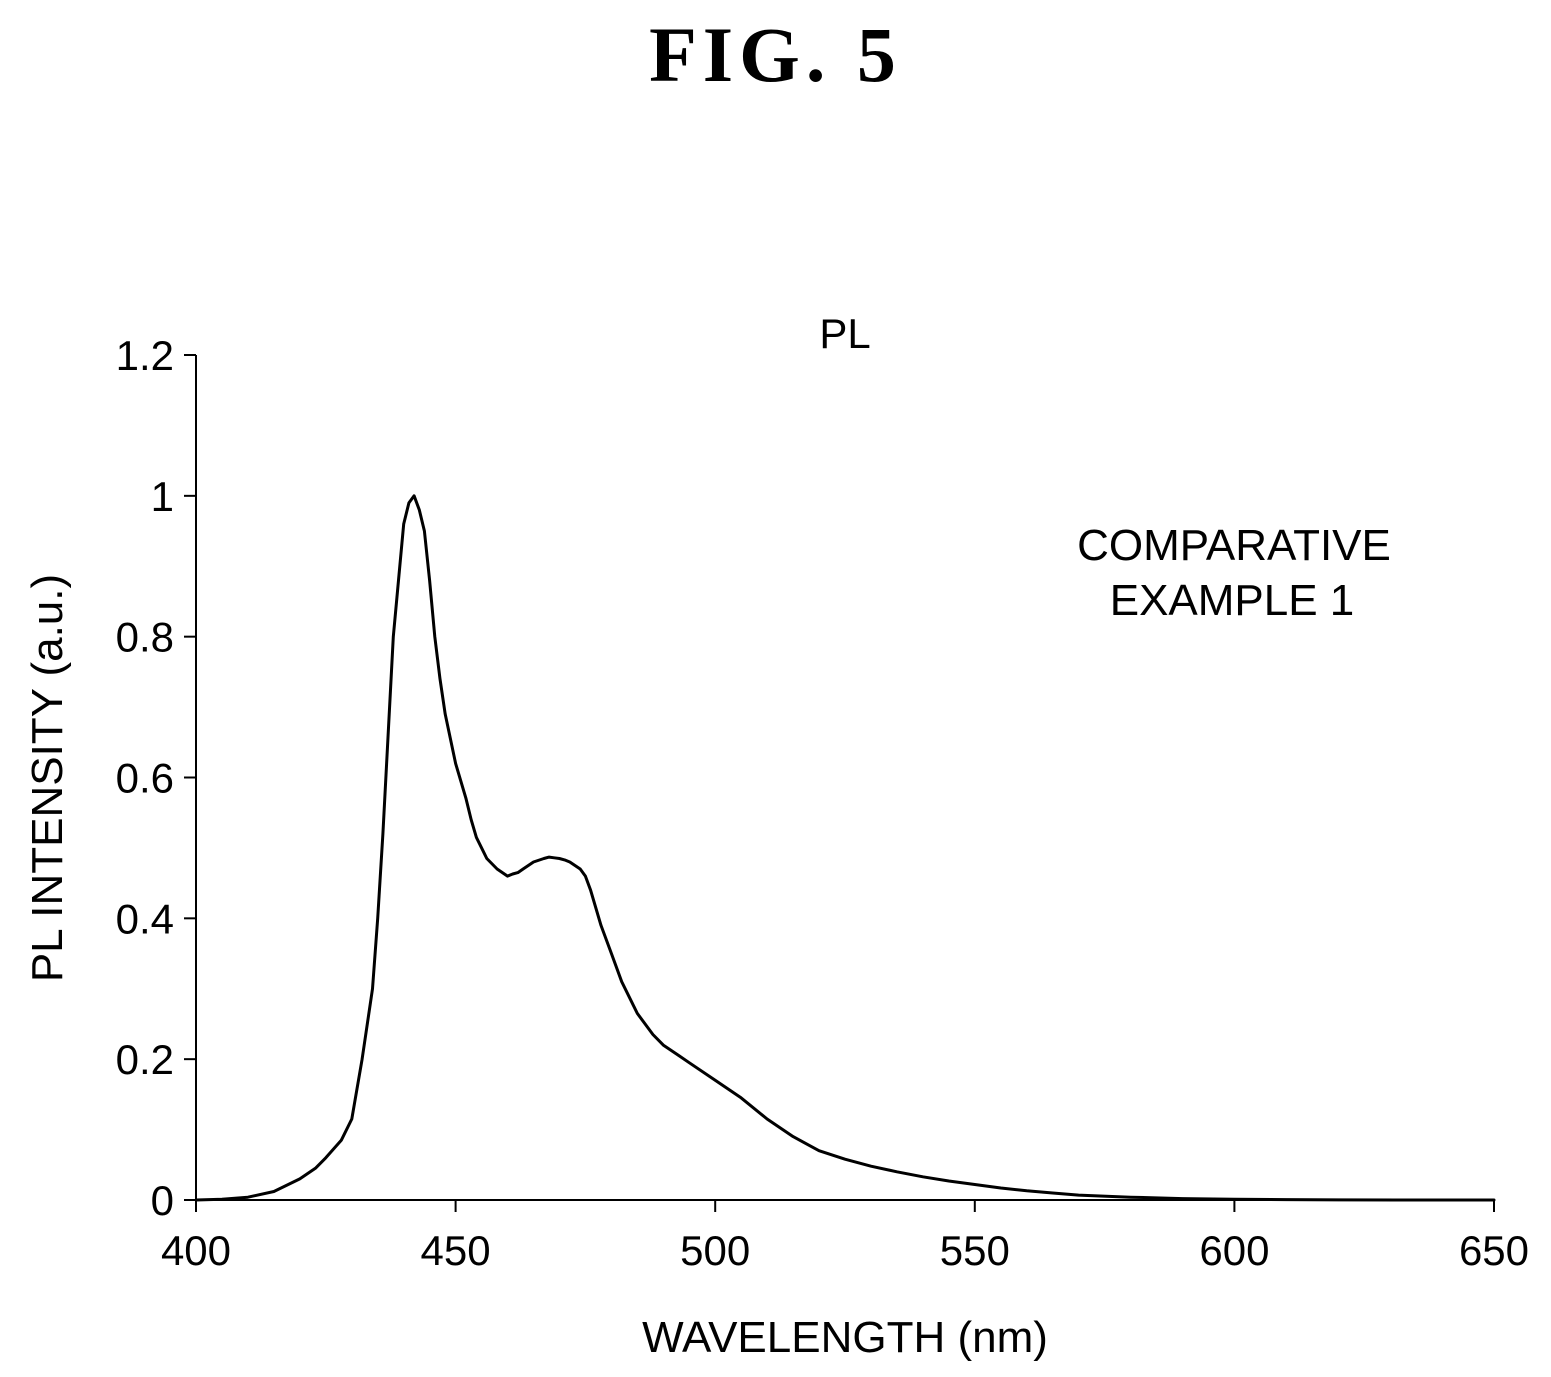  Describe the element at coordinates (196, 1250) in the screenshot. I see `x-tick-label: 400` at that location.